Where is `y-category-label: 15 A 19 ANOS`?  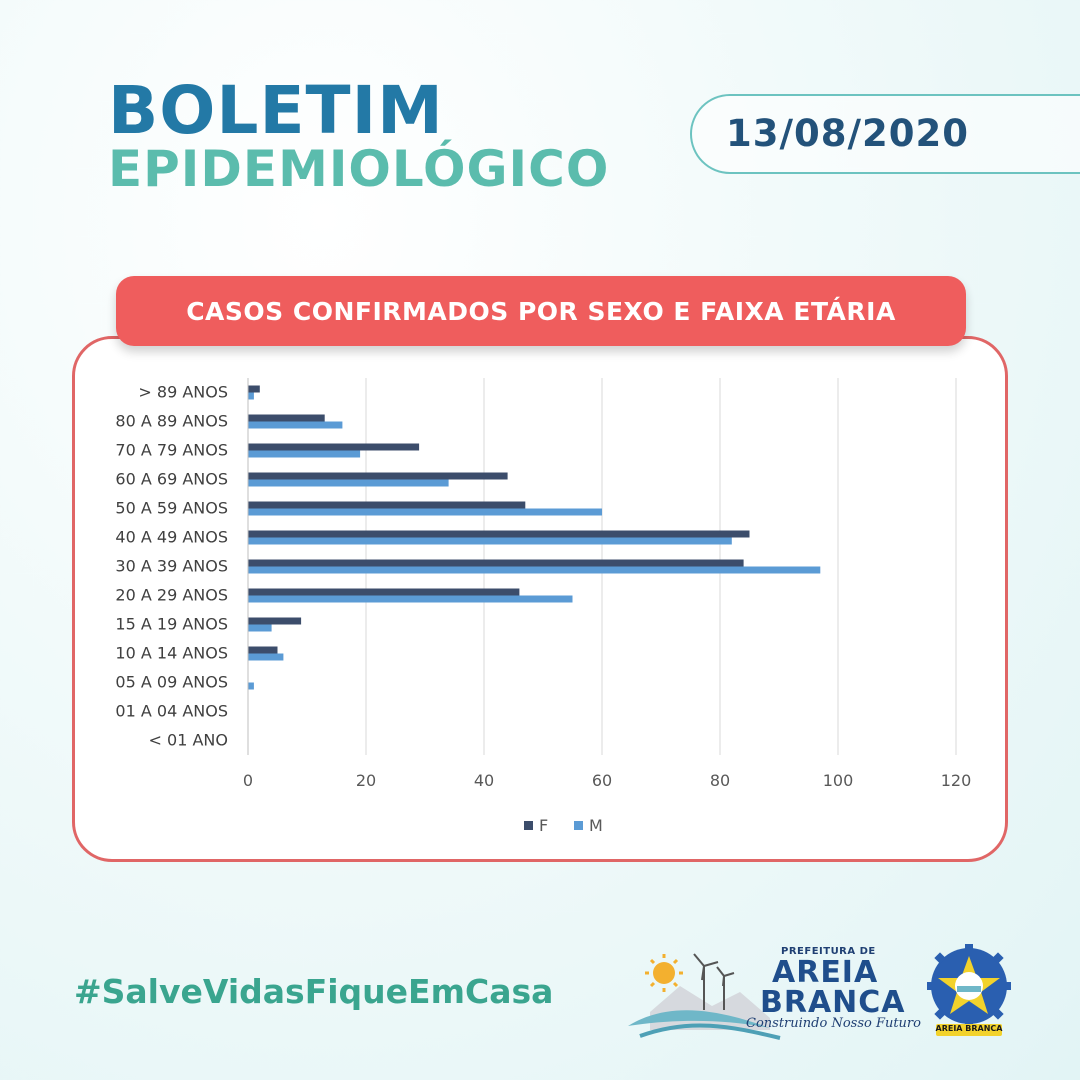 y-category-label: 15 A 19 ANOS is located at coordinates (171, 624).